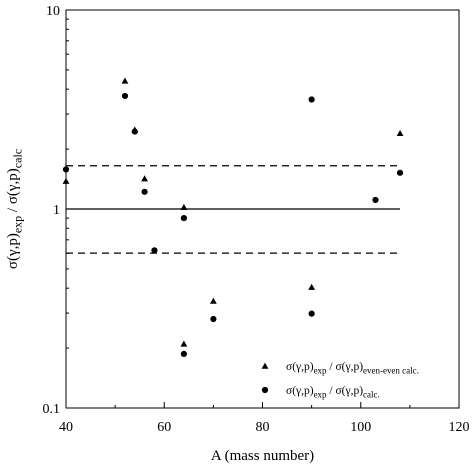 Image resolution: width=474 pixels, height=467 pixels. What do you see at coordinates (459, 427) in the screenshot?
I see `x-tick-label: 120` at bounding box center [459, 427].